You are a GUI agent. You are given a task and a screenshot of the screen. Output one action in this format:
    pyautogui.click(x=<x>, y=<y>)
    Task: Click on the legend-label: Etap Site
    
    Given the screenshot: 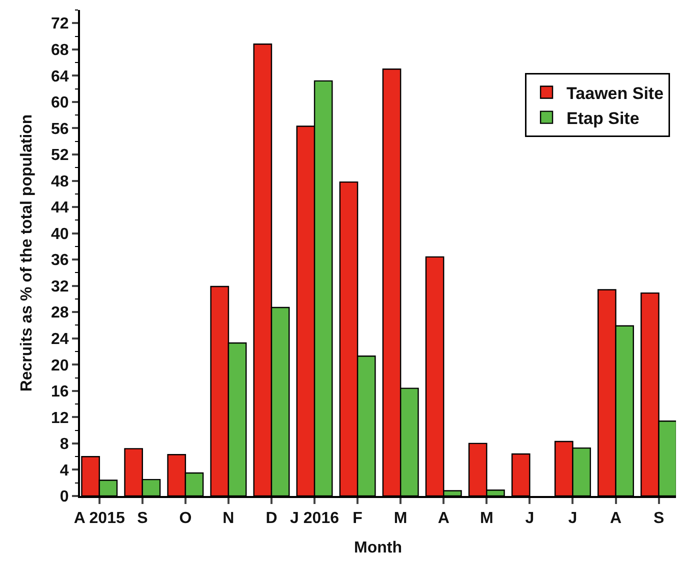 What is the action you would take?
    pyautogui.click(x=603, y=118)
    